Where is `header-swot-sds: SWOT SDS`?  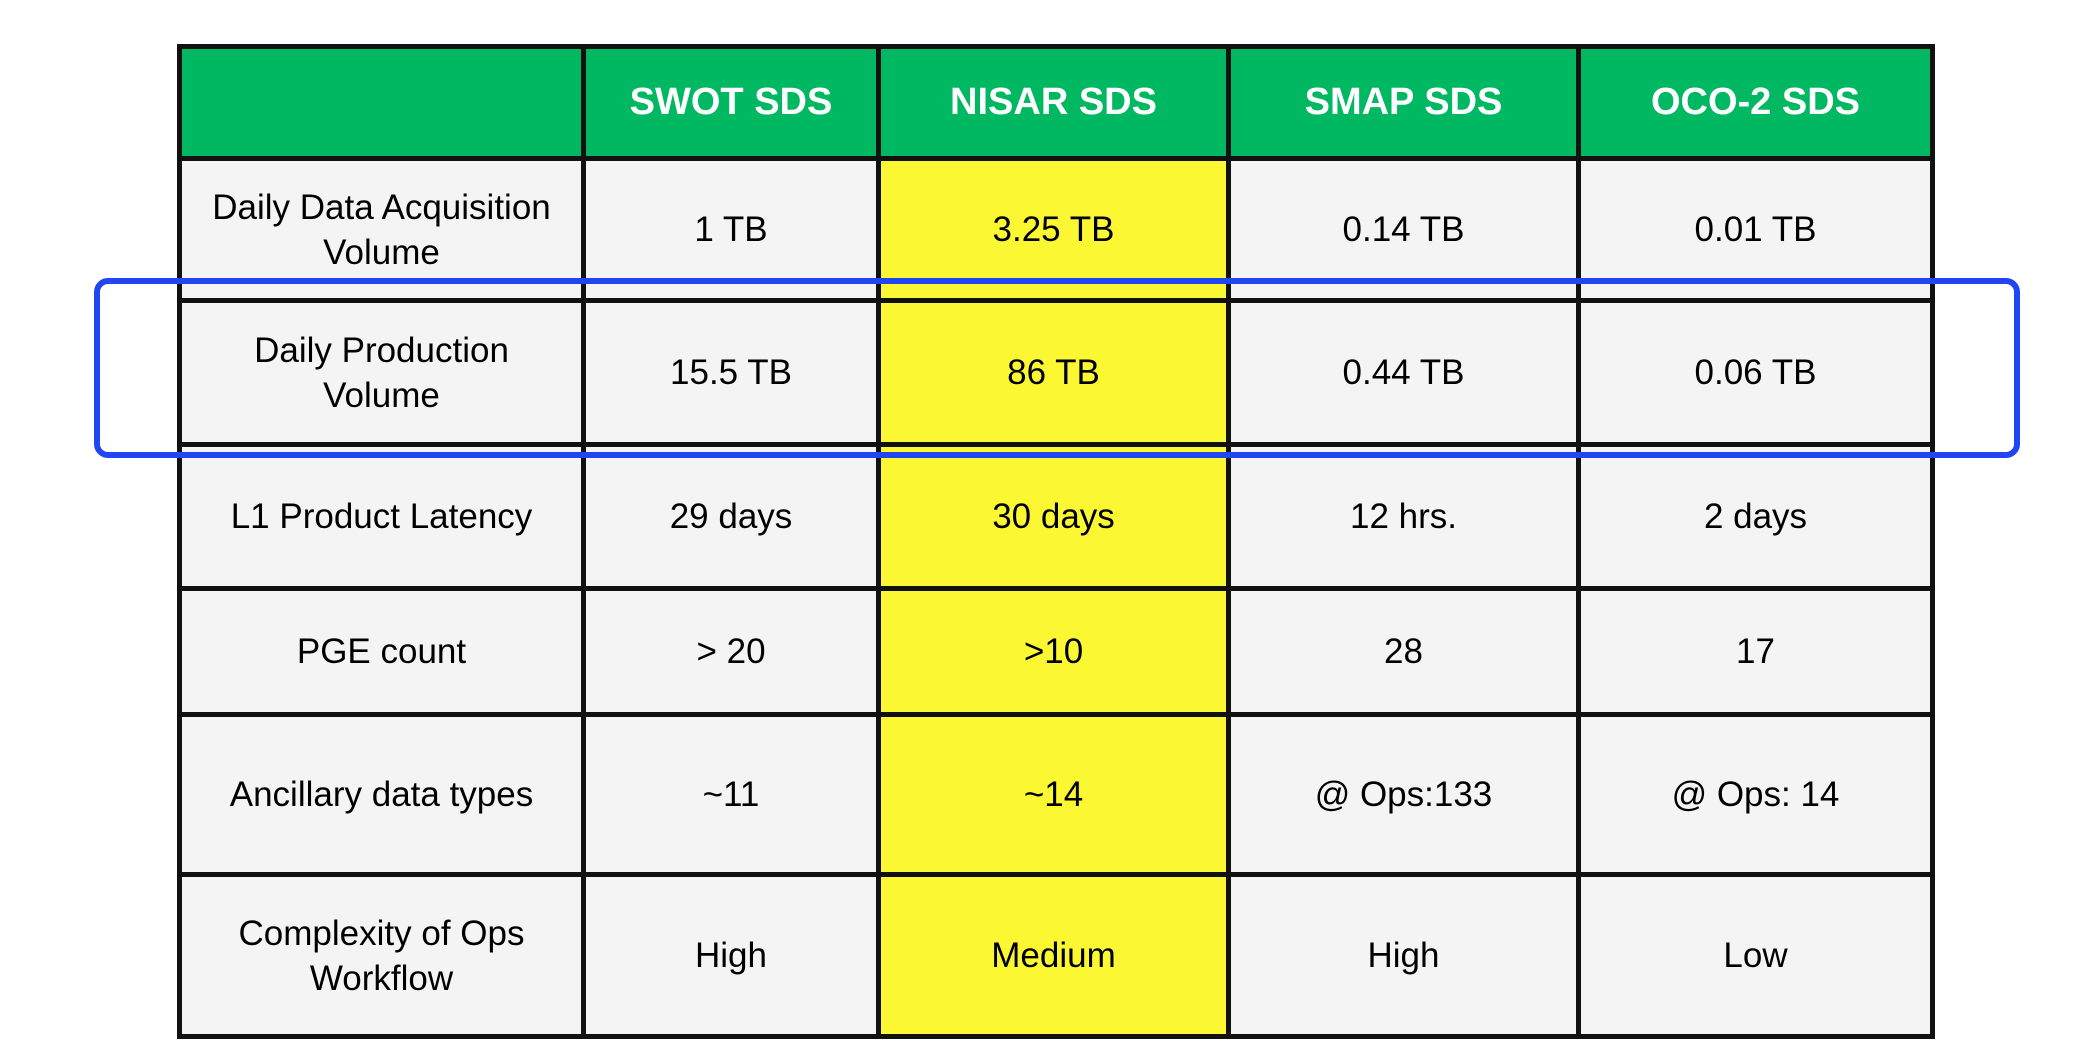 header-swot-sds: SWOT SDS is located at coordinates (731, 102).